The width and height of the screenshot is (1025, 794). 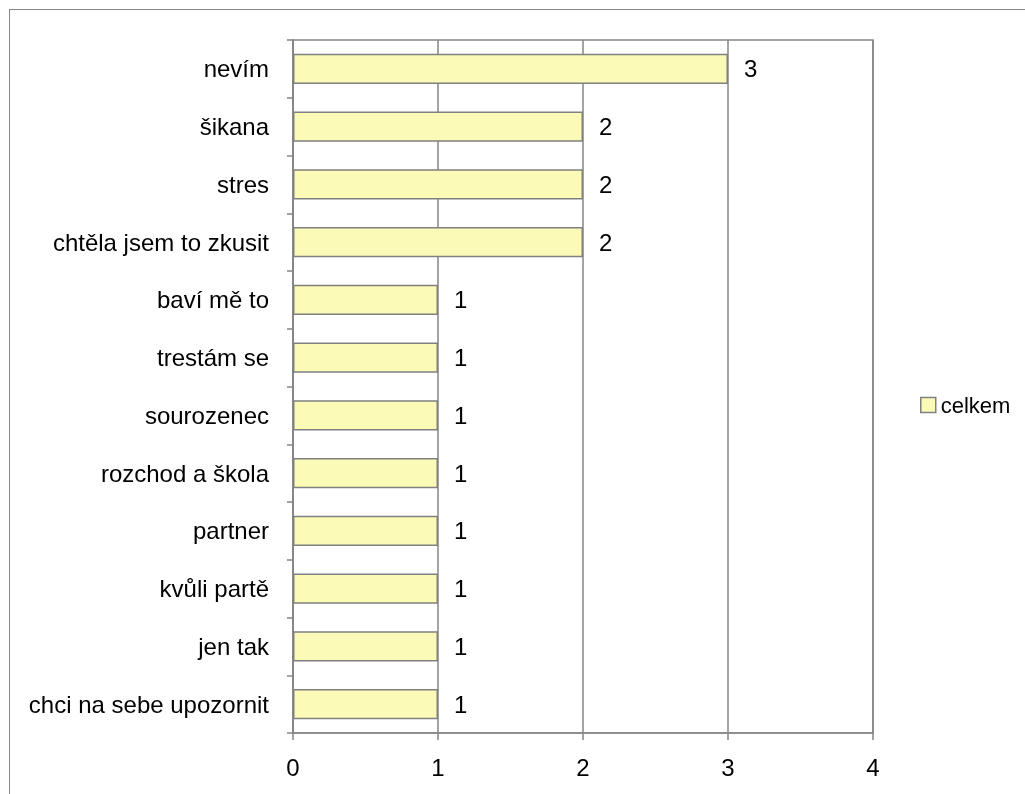 What do you see at coordinates (206, 415) in the screenshot?
I see `y-tick-label: sourozenec` at bounding box center [206, 415].